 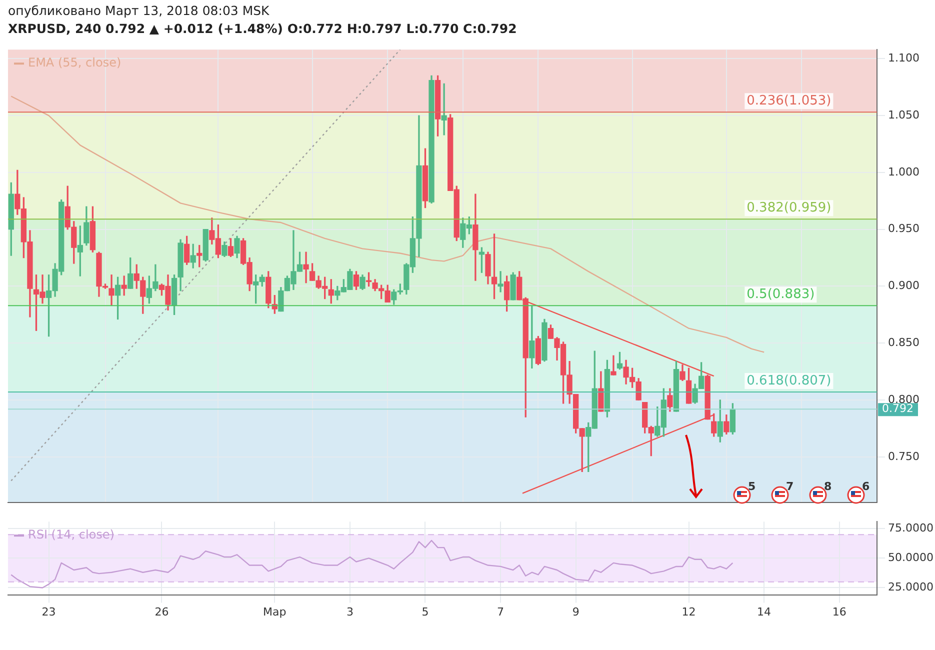 What do you see at coordinates (789, 101) in the screenshot?
I see `ref-line-label: 0.236(1.053)` at bounding box center [789, 101].